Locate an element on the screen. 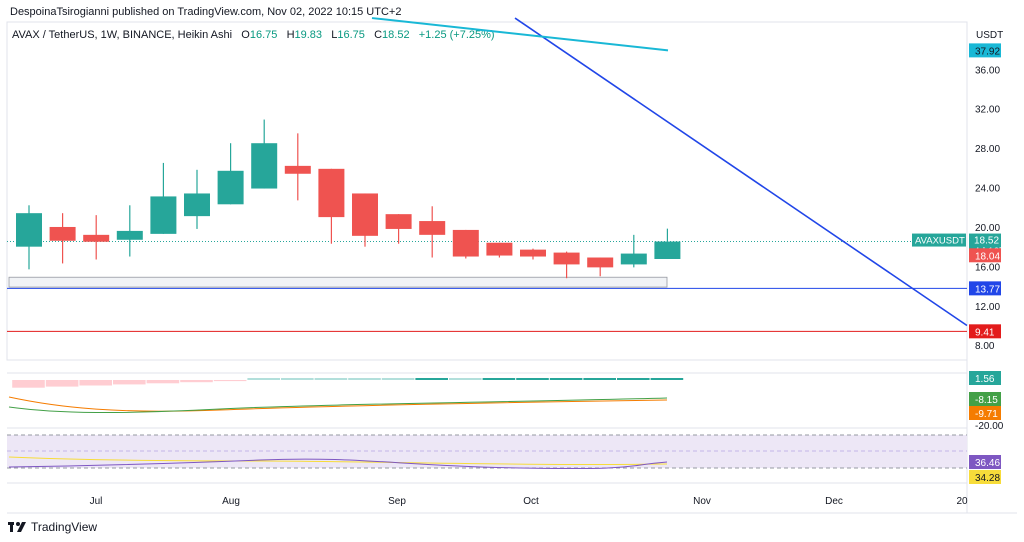  symbol-tag-text: AVAXUSDT is located at coordinates (940, 241).